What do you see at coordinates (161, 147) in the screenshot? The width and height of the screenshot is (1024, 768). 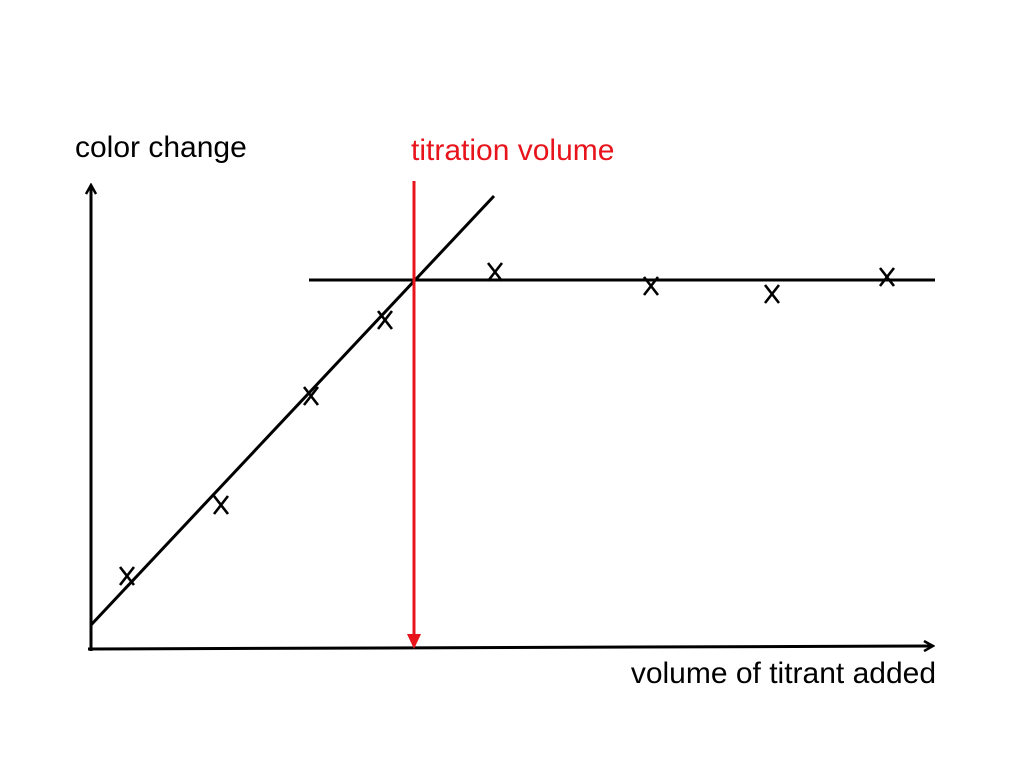 I see `y-axis-label: color change` at bounding box center [161, 147].